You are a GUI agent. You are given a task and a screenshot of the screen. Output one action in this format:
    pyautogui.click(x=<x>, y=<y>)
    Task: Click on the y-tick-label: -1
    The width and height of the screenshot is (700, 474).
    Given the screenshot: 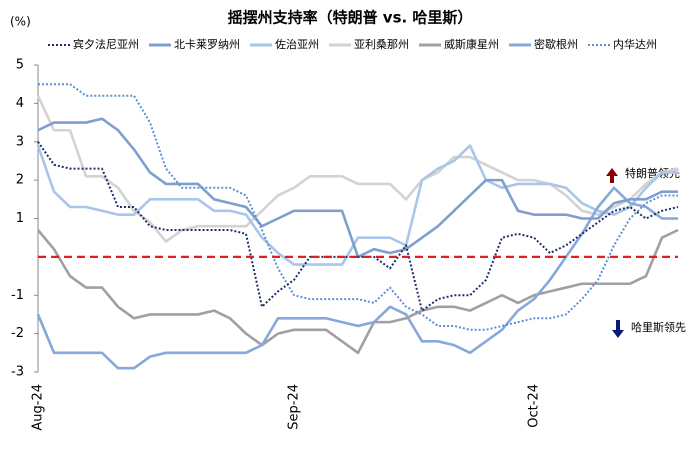 What is the action you would take?
    pyautogui.click(x=17, y=295)
    